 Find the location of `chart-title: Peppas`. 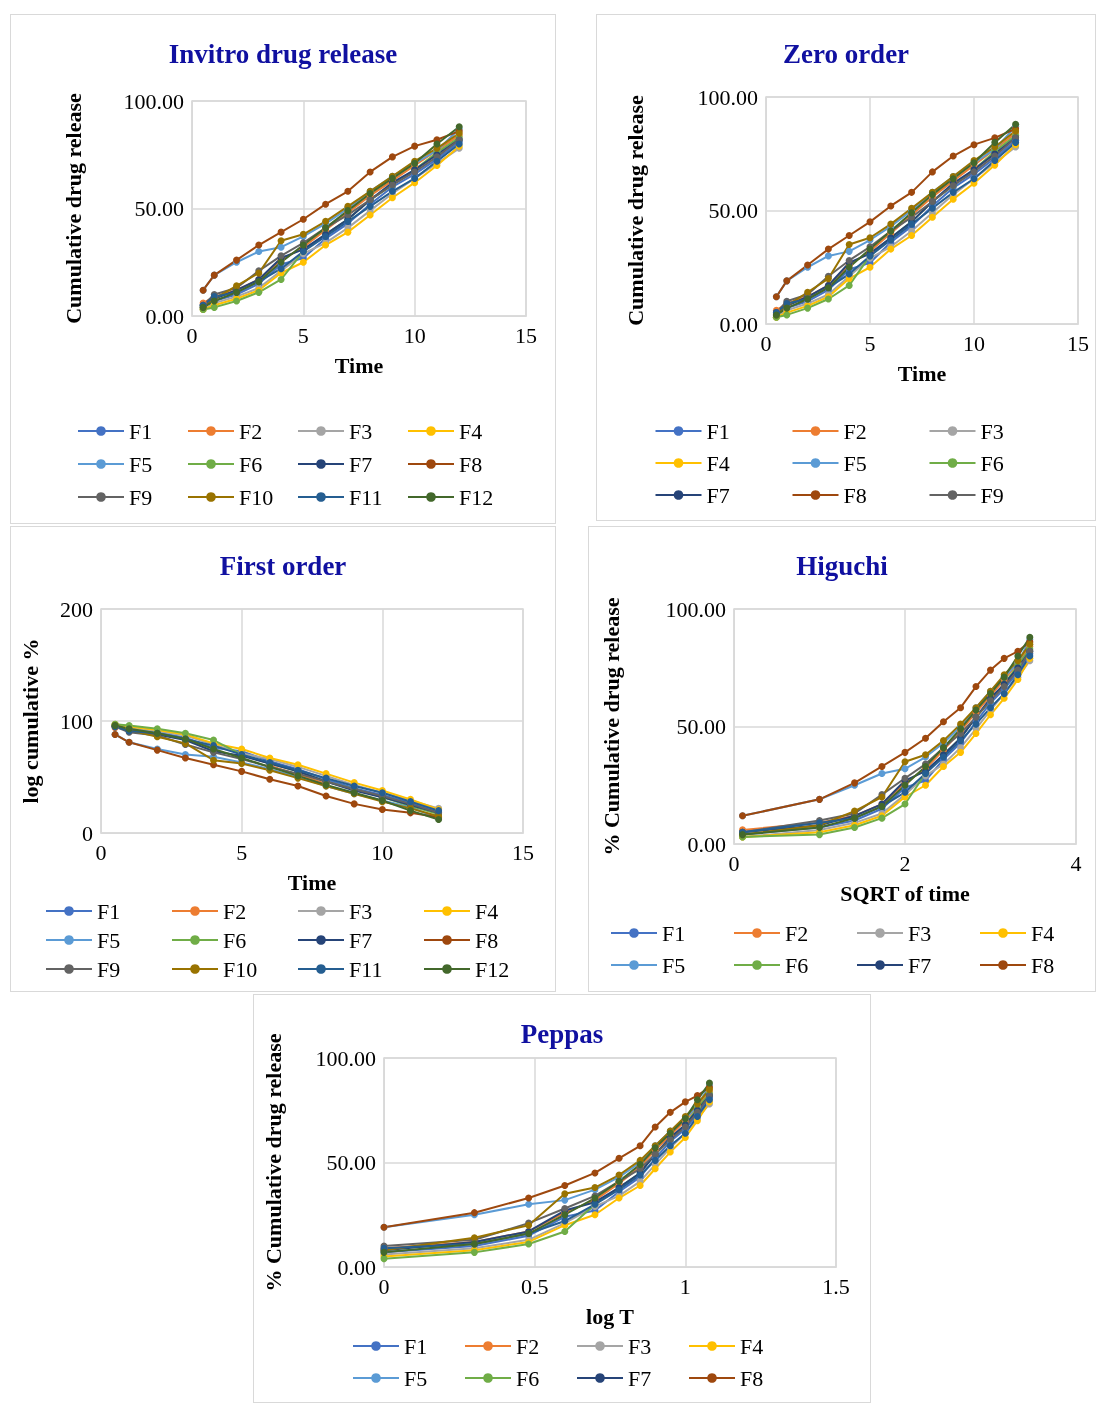

chart-title: Peppas is located at coordinates (562, 1033).